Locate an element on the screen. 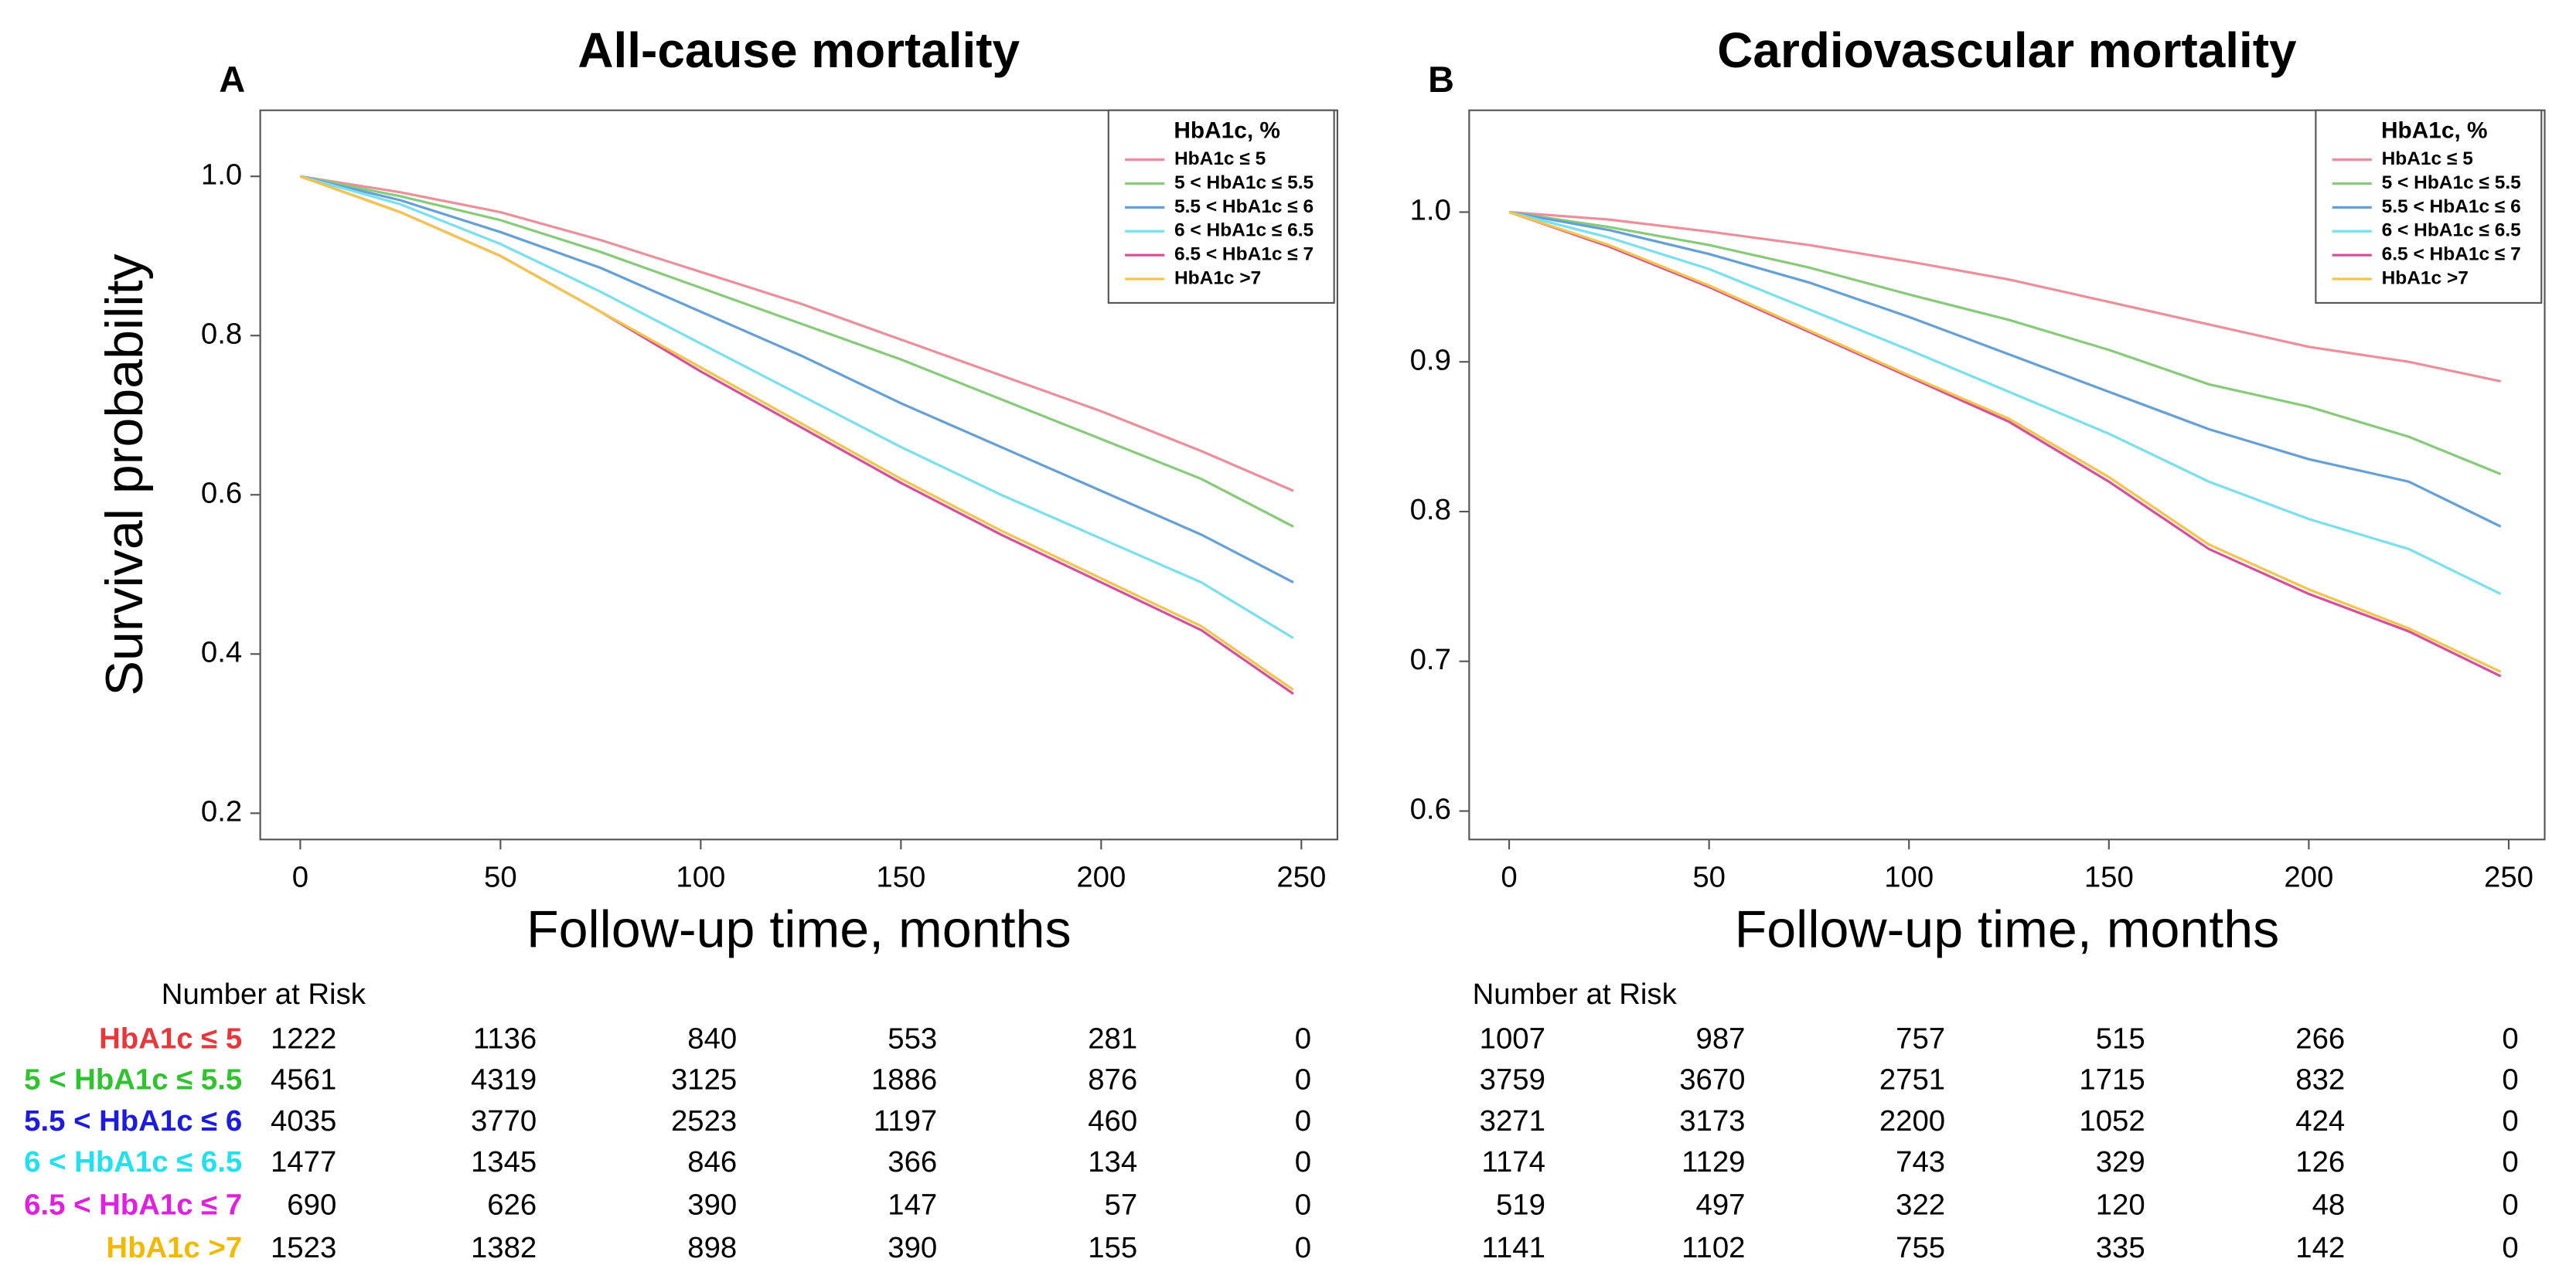 The width and height of the screenshot is (2576, 1279). risk-count: 2523 is located at coordinates (704, 1121).